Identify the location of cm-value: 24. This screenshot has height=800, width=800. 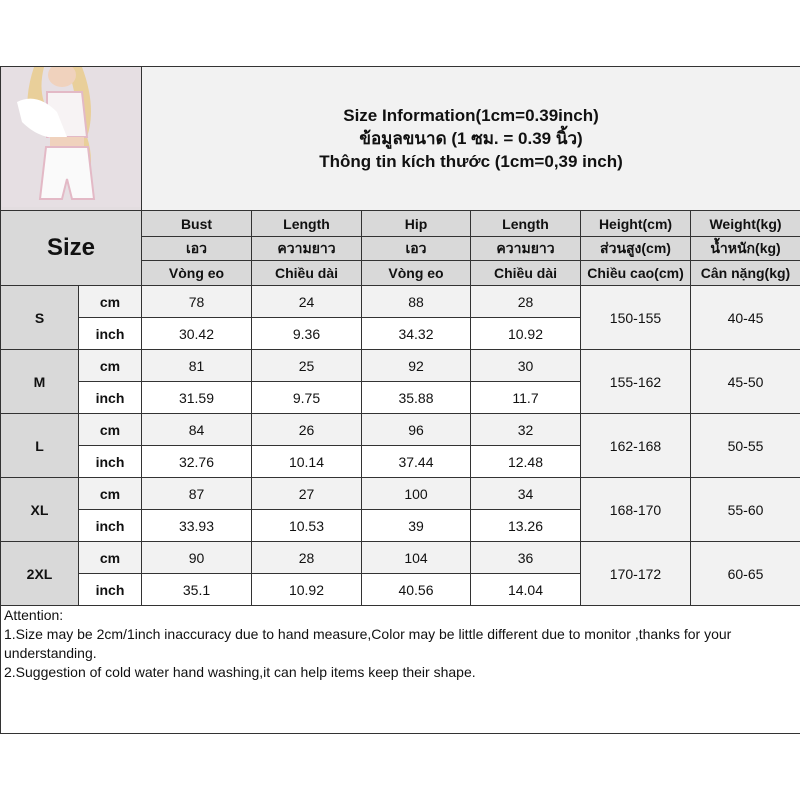
(306, 301).